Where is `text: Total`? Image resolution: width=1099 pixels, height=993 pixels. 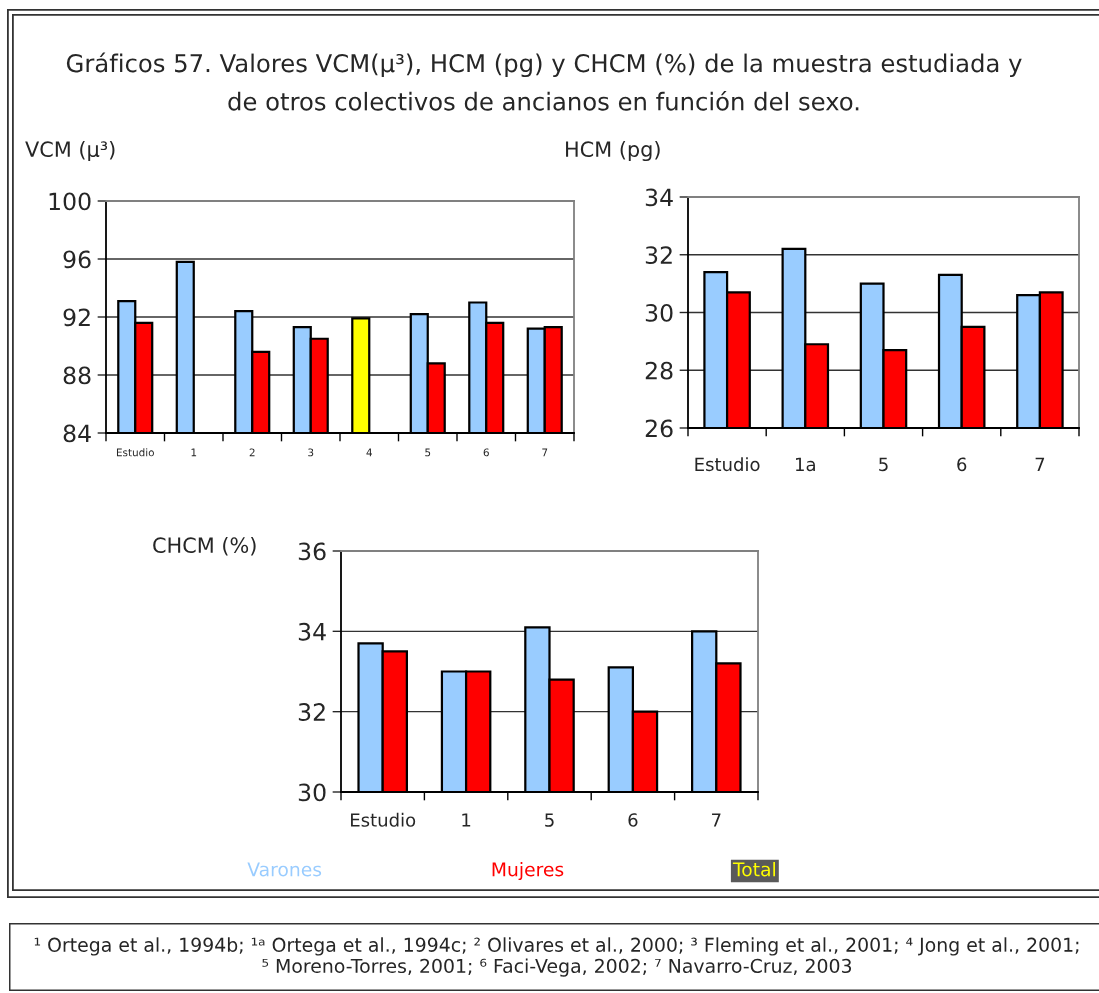
text: Total is located at coordinates (753, 869).